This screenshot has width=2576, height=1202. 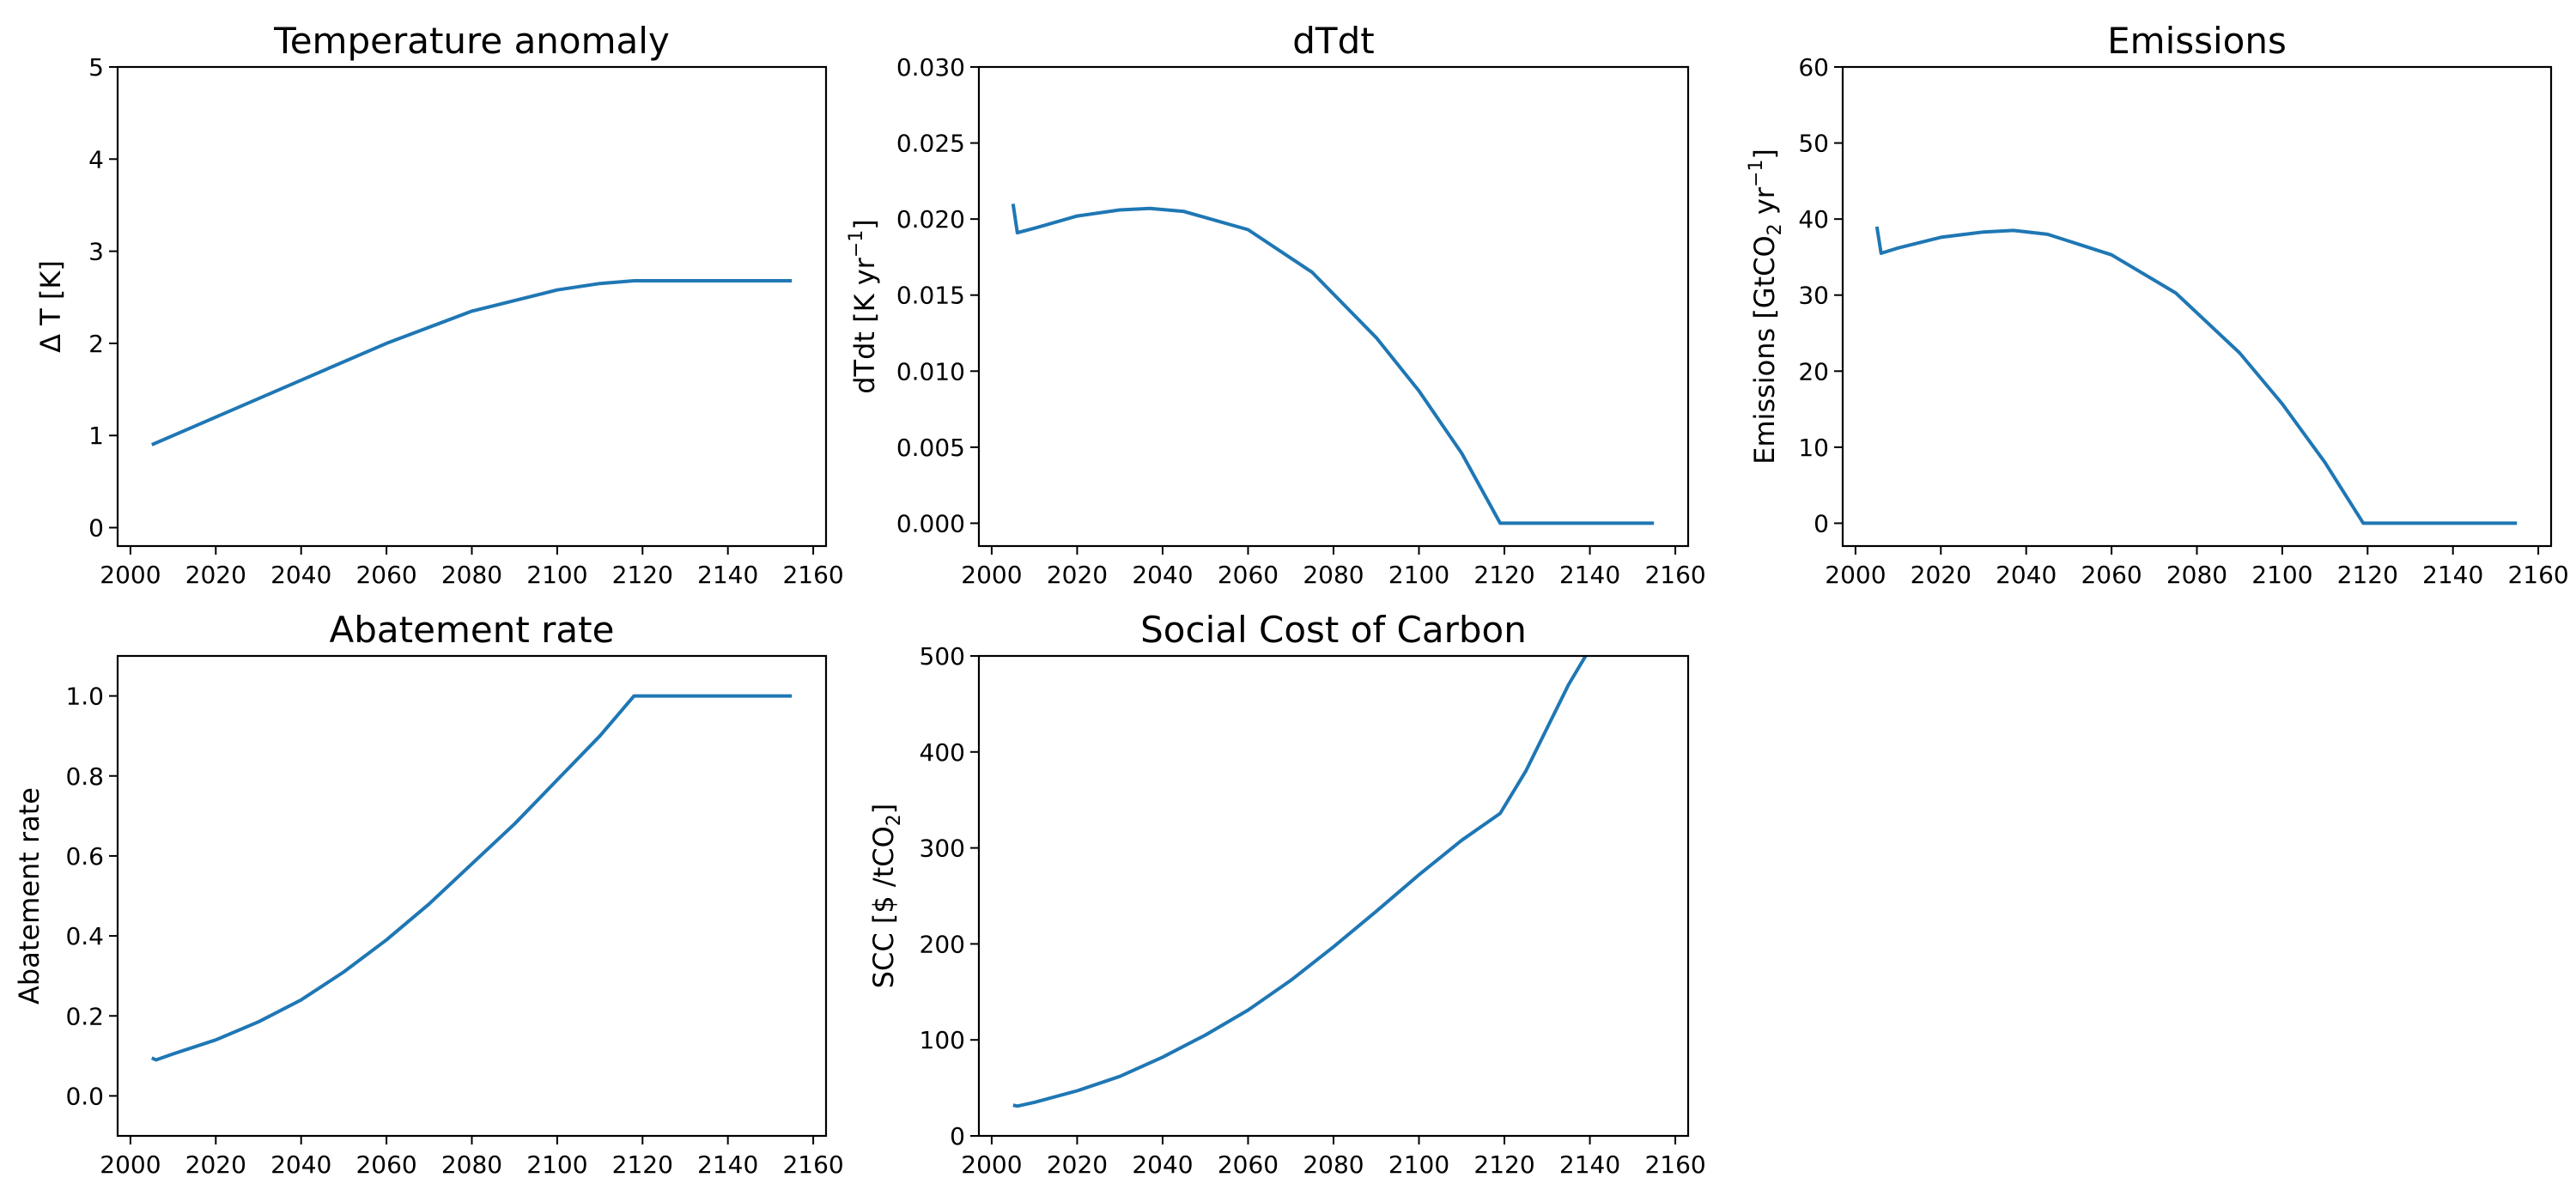 I want to click on y-axis-label: SCC [$ /tCO2], so click(x=886, y=897).